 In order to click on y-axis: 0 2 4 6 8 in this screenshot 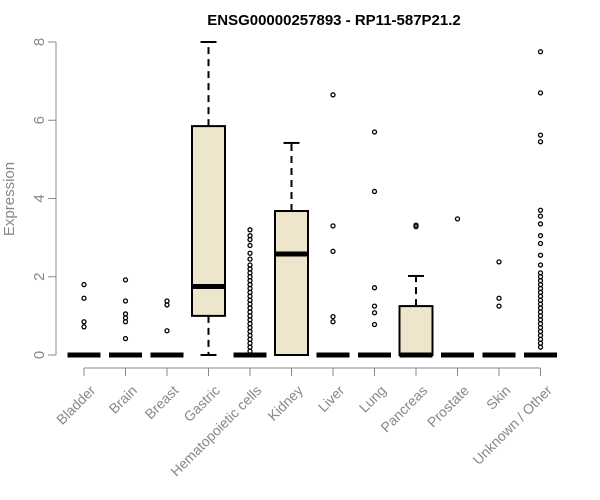, I will do `click(44, 198)`.